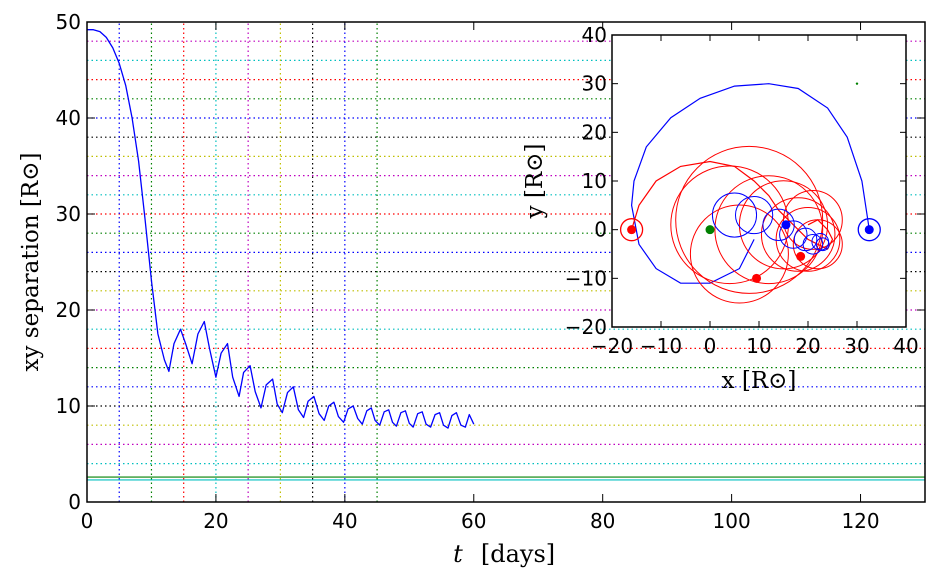 Image resolution: width=936 pixels, height=581 pixels. I want to click on x-tick-label: 0, so click(87, 521).